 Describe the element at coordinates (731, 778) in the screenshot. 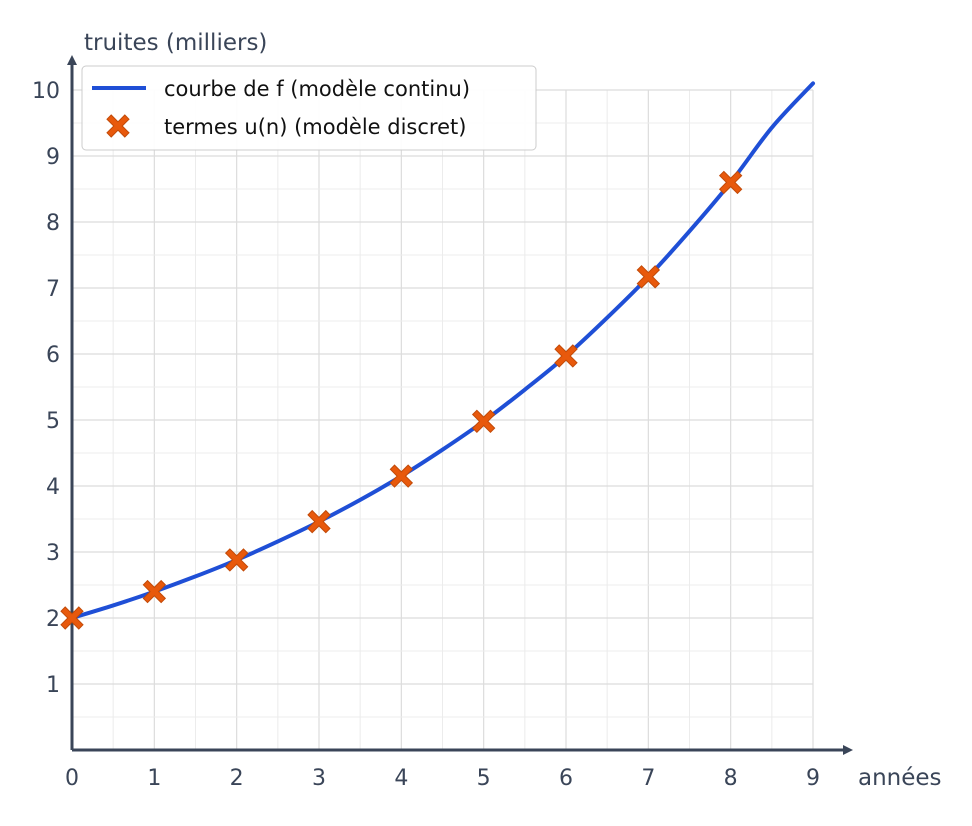

I see `x-tick-label: 8` at that location.